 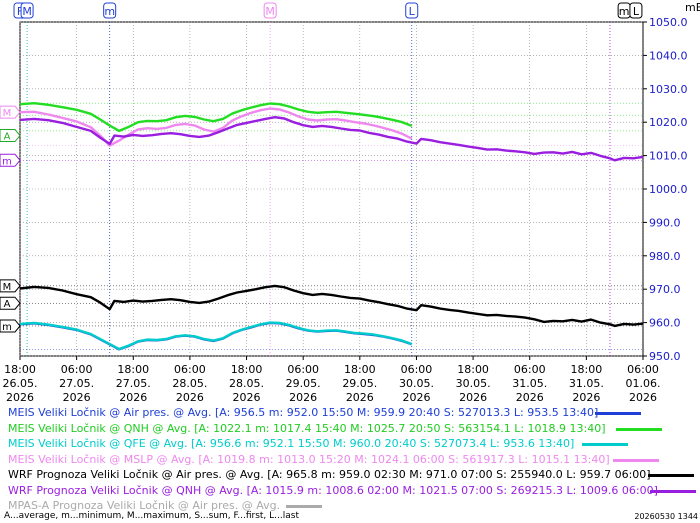 I want to click on y-tick-label: 1020.0, so click(x=668, y=122).